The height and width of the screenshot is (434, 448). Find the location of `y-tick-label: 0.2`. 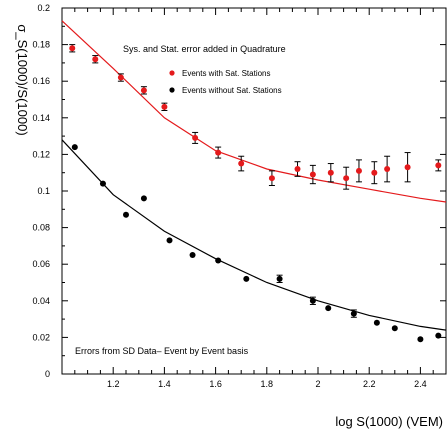

y-tick-label: 0.2 is located at coordinates (43, 8).